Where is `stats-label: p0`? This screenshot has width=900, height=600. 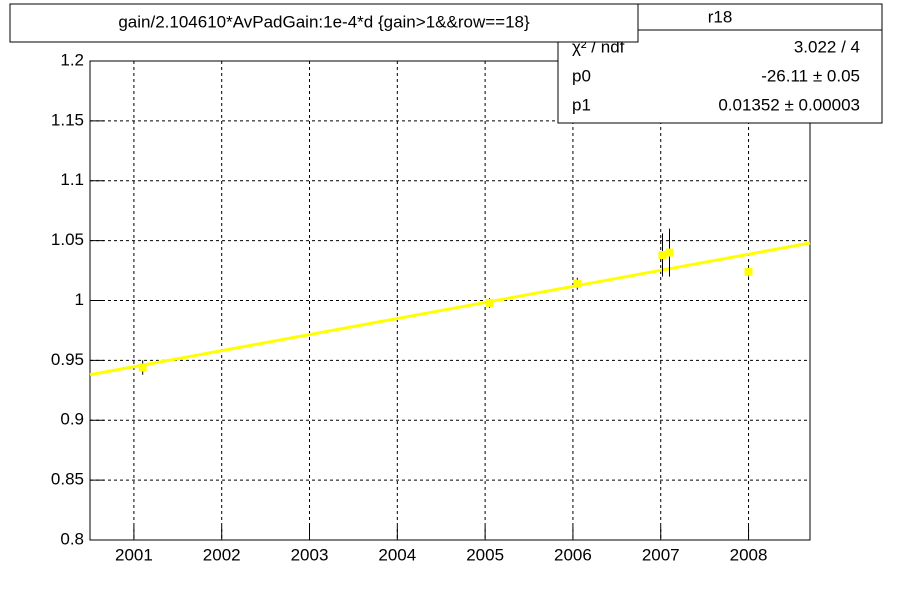
stats-label: p0 is located at coordinates (581, 75).